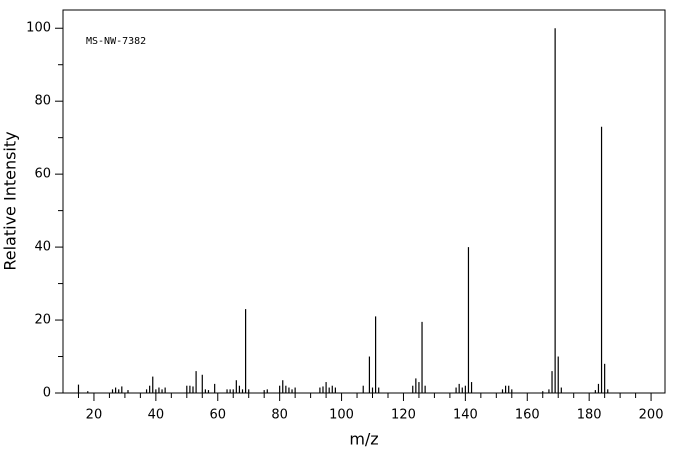  Describe the element at coordinates (363, 439) in the screenshot. I see `x-axis-label: m/z` at that location.